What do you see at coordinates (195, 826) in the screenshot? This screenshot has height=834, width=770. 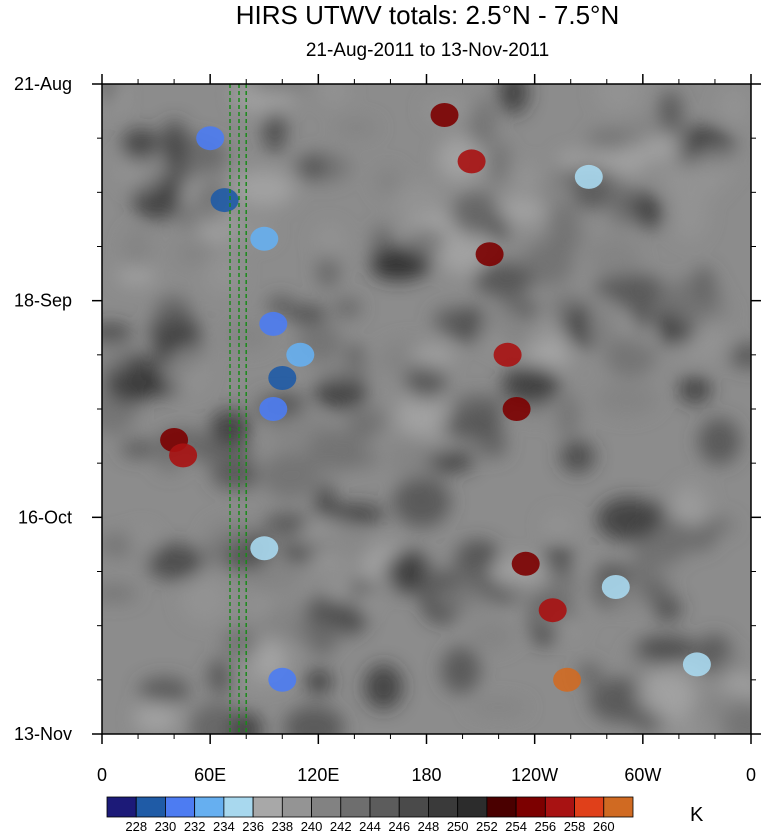 I see `colorbar-label-2: 232` at bounding box center [195, 826].